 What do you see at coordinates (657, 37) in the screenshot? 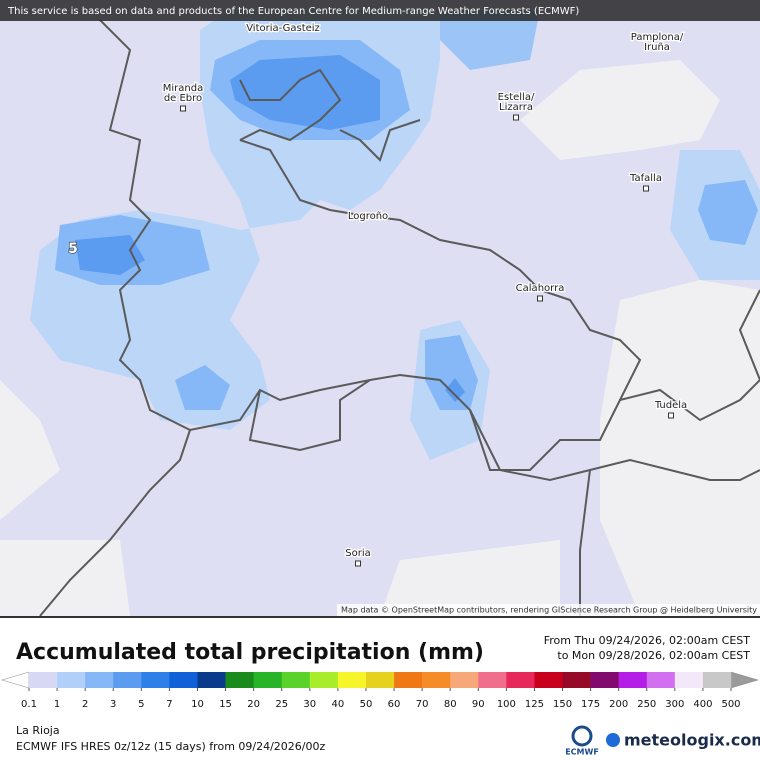
I see `place-label: Pamplona/` at bounding box center [657, 37].